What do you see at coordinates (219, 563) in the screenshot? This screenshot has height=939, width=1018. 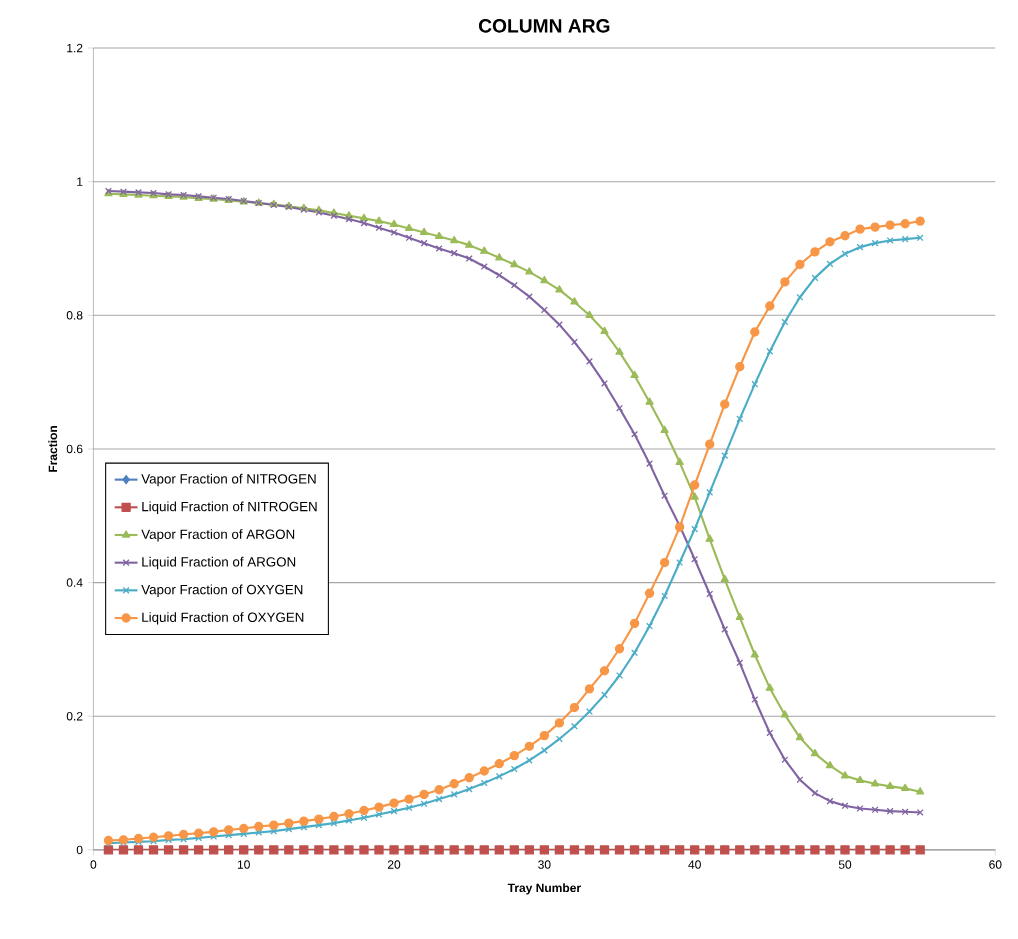 I see `legend-label: Liquid Fraction of ARGON` at bounding box center [219, 563].